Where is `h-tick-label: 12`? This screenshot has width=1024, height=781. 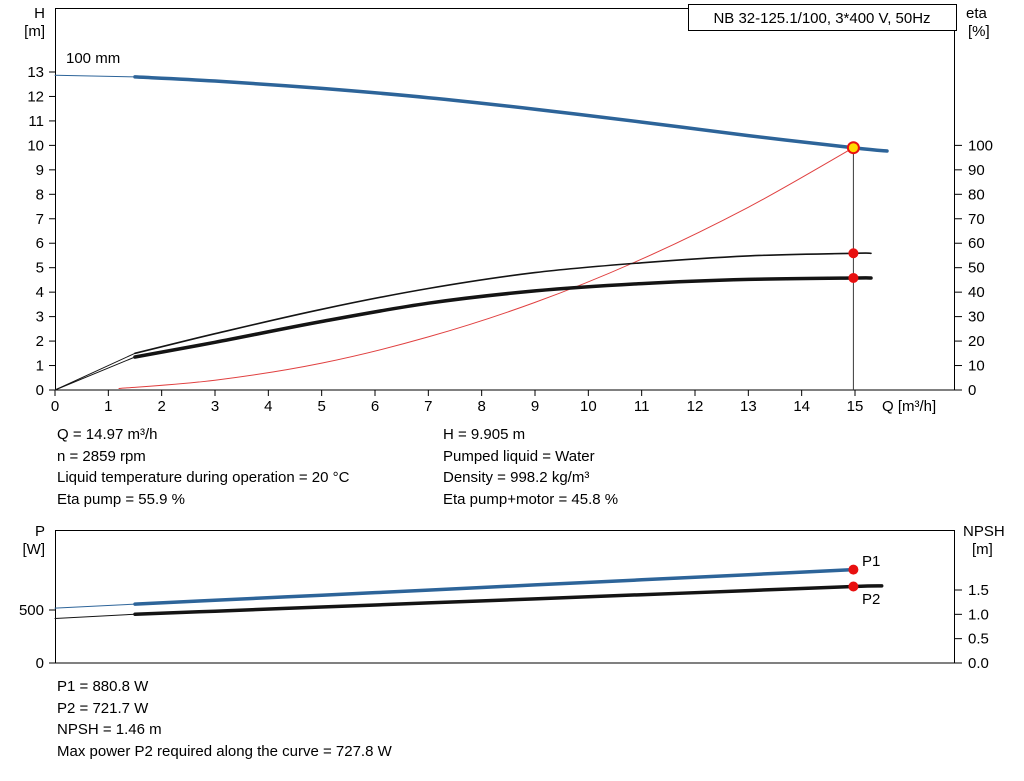 h-tick-label: 12 is located at coordinates (35, 96).